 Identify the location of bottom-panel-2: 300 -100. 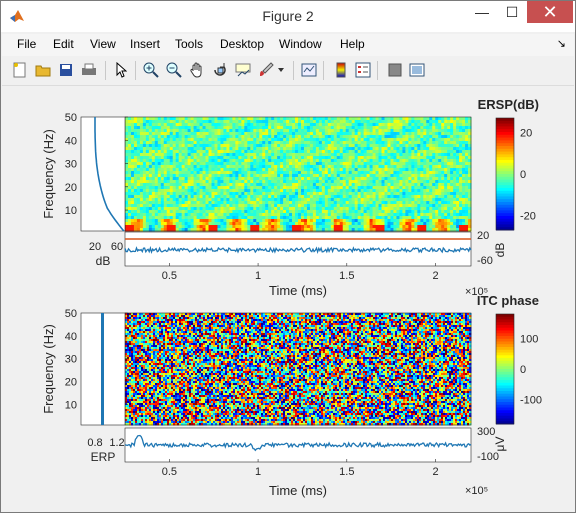
(311, 444).